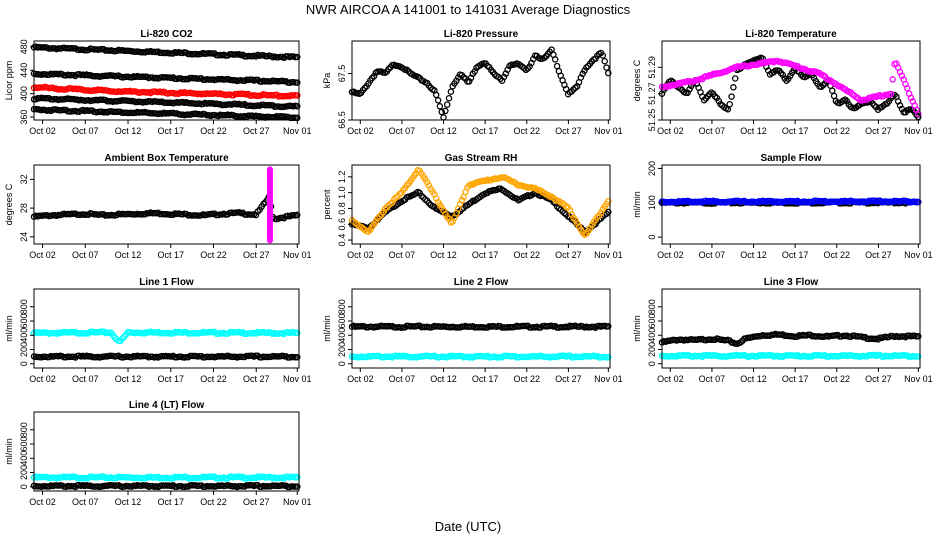  I want to click on line1-flow-title: Line 1 Flow, so click(166, 282).